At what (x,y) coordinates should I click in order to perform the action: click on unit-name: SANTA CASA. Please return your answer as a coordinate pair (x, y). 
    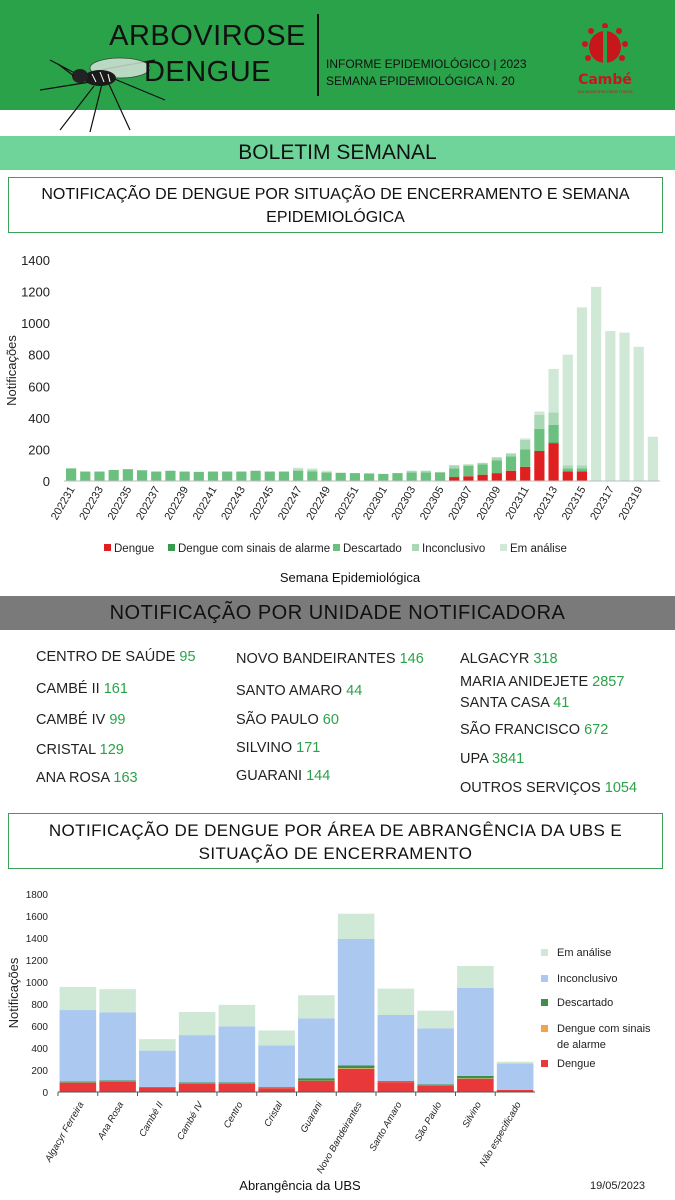
    Looking at the image, I should click on (507, 703).